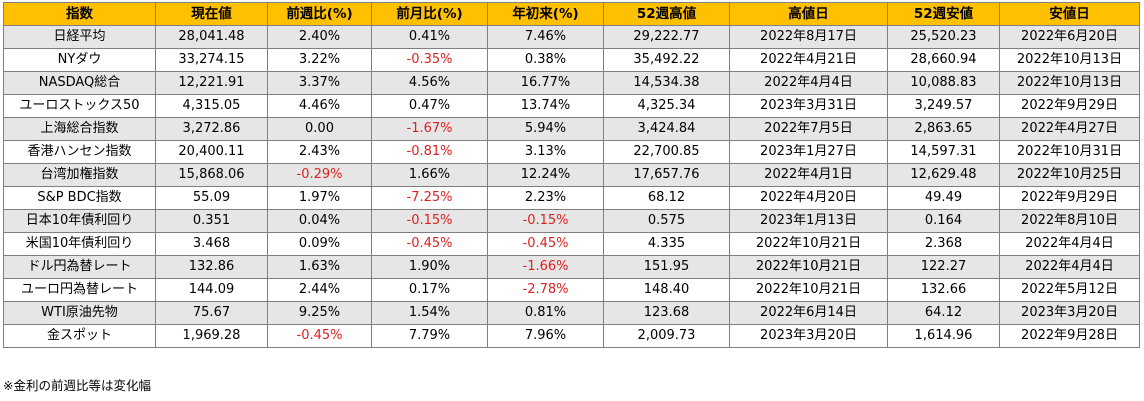 The image size is (1144, 401). Describe the element at coordinates (545, 244) in the screenshot. I see `cell-ytd: -0.45%` at that location.